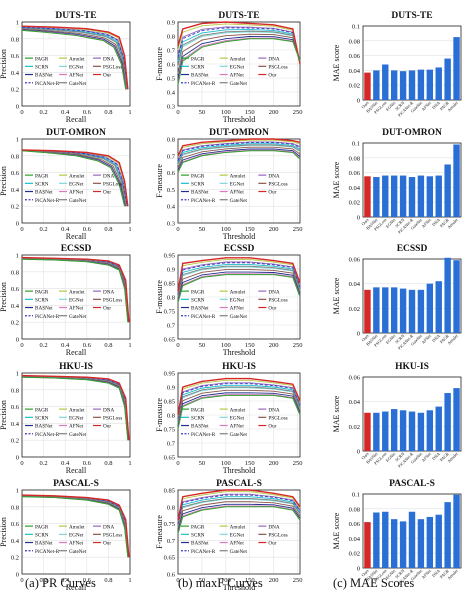 This screenshot has height=603, width=474. What do you see at coordinates (171, 23) in the screenshot?
I see `y-tick-label: 0.9` at bounding box center [171, 23].